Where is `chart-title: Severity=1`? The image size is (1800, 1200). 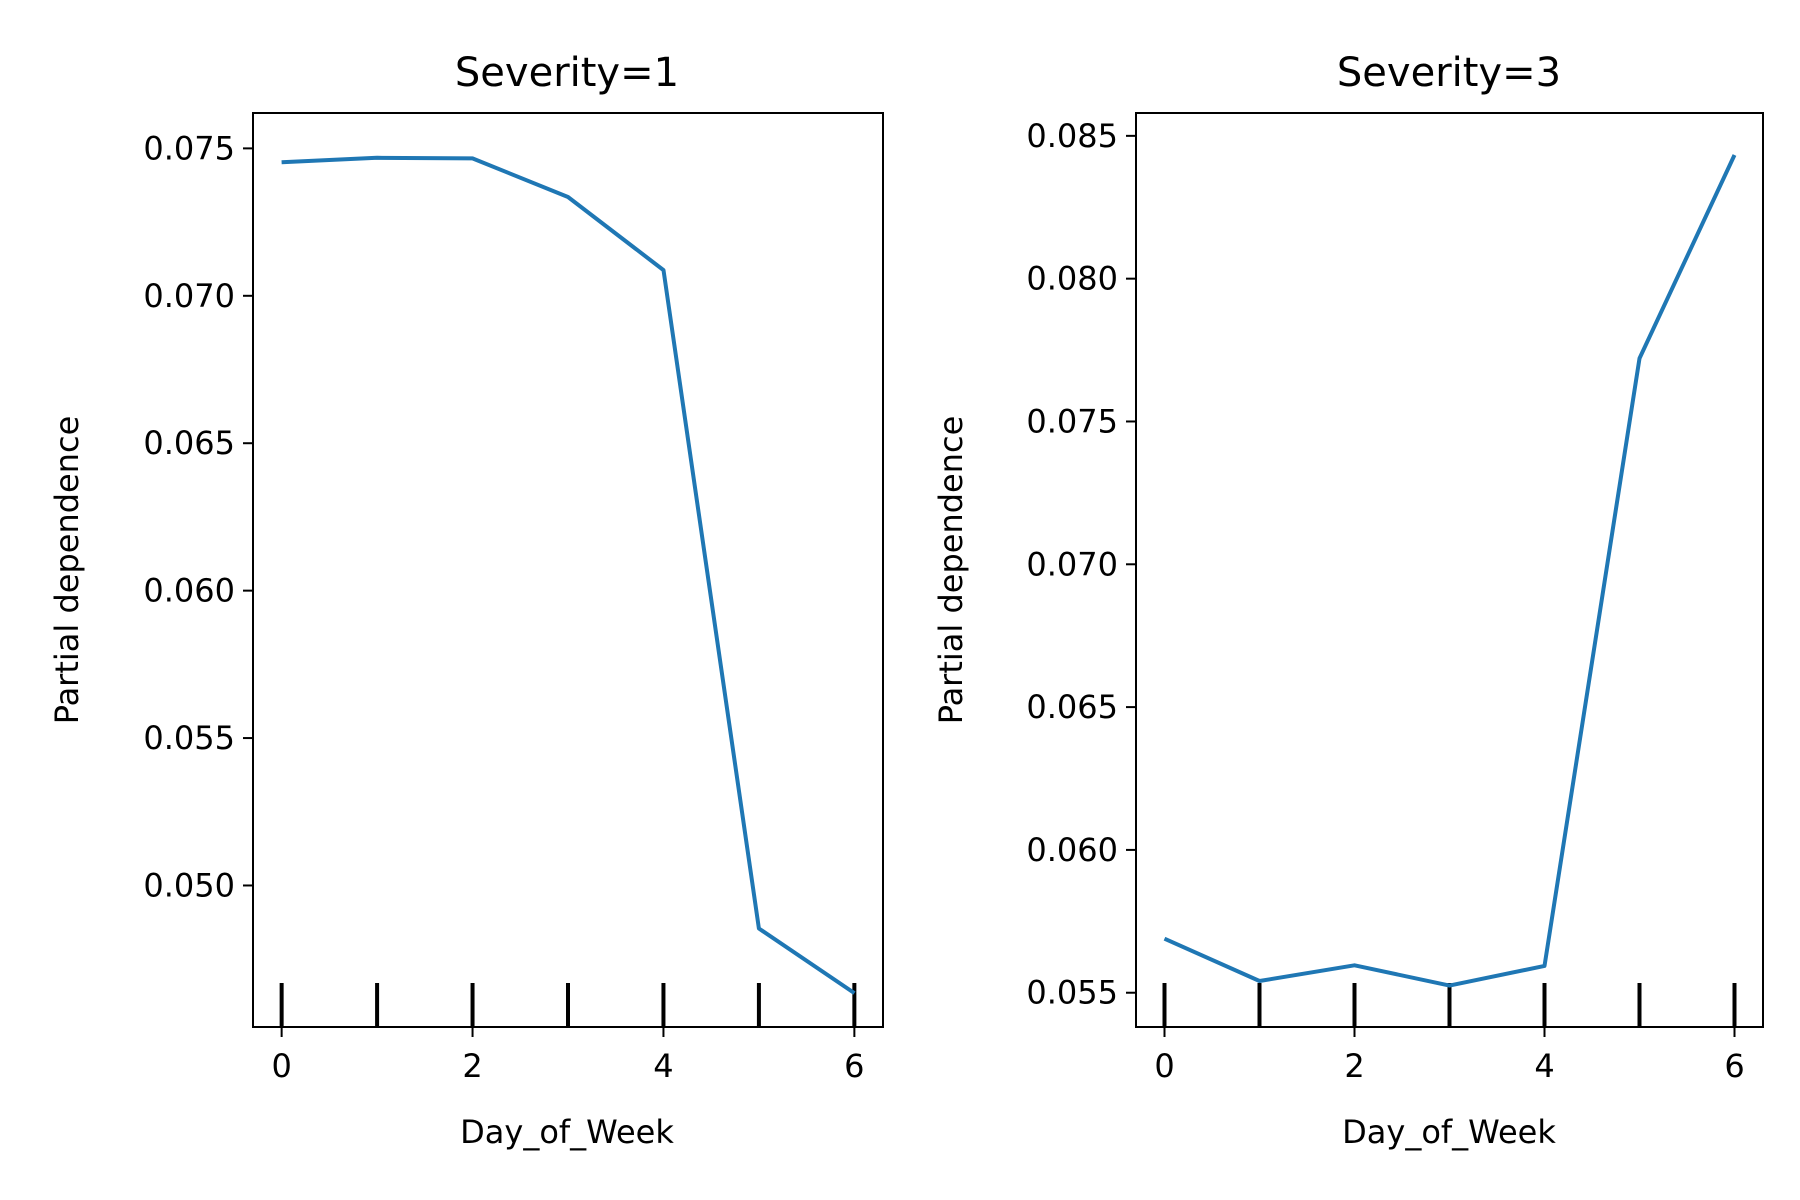 chart-title: Severity=1 is located at coordinates (567, 73).